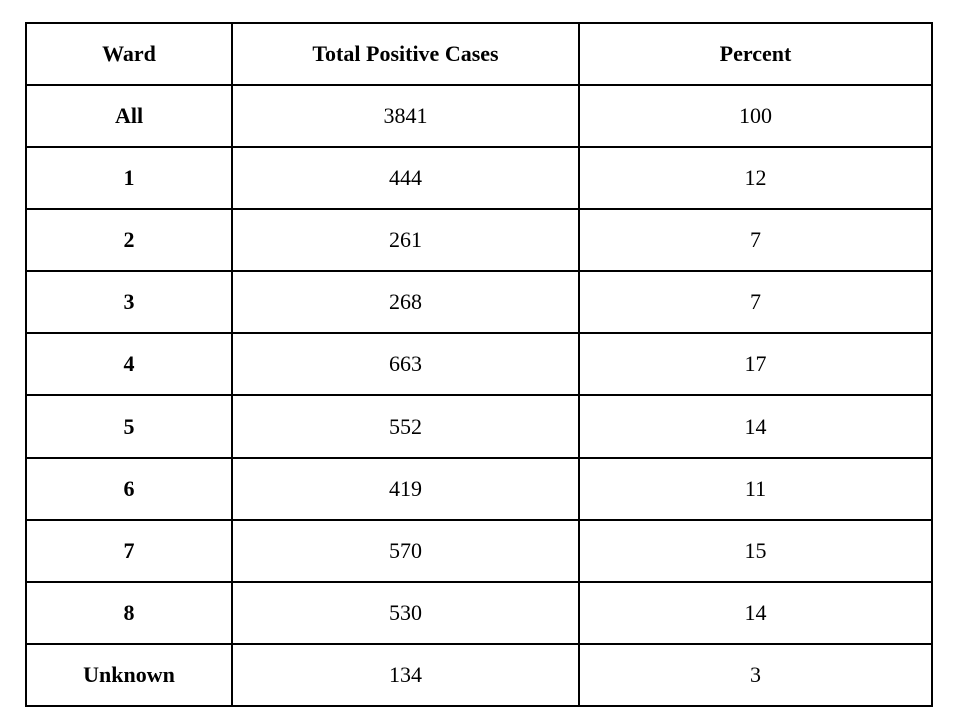 This screenshot has width=954, height=728. What do you see at coordinates (755, 116) in the screenshot?
I see `percent-cell: 100` at bounding box center [755, 116].